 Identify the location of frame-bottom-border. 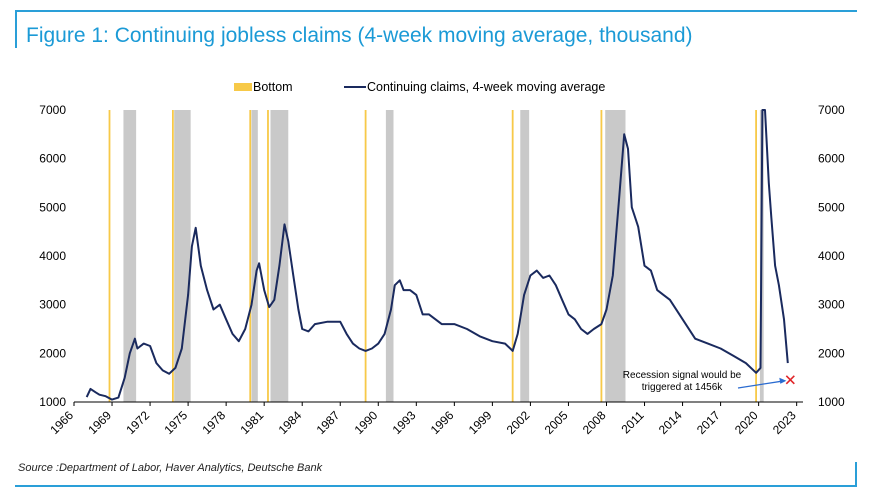
(436, 486).